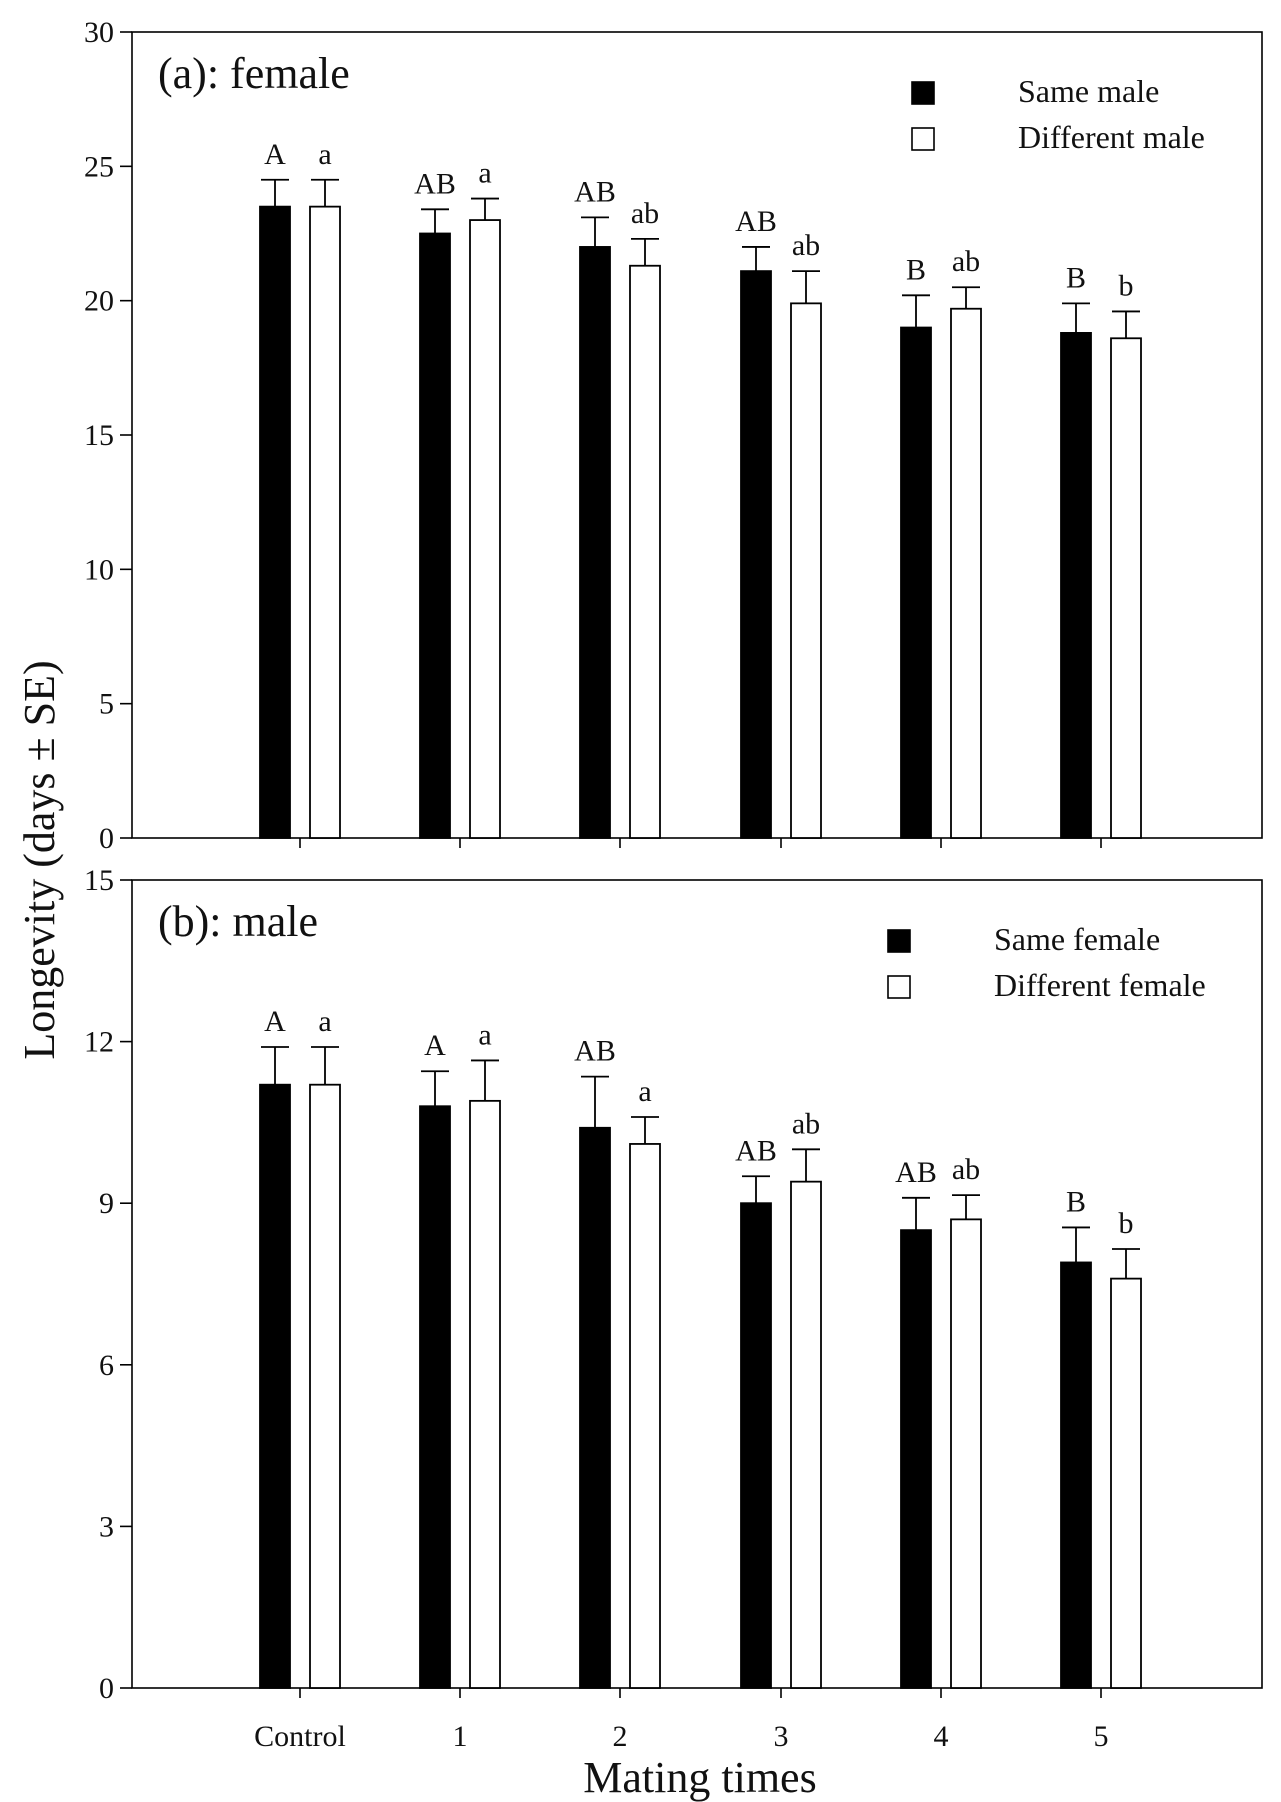 Image resolution: width=1281 pixels, height=1802 pixels. Describe the element at coordinates (806, 1123) in the screenshot. I see `significance-letter-b-s1-c3: ab` at that location.